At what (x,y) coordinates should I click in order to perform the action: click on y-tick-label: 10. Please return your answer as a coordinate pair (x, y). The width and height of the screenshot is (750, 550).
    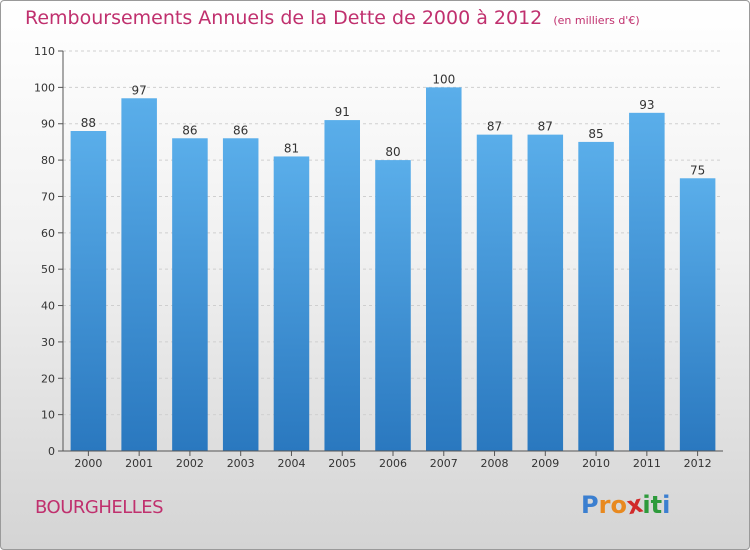
    Looking at the image, I should click on (48, 415).